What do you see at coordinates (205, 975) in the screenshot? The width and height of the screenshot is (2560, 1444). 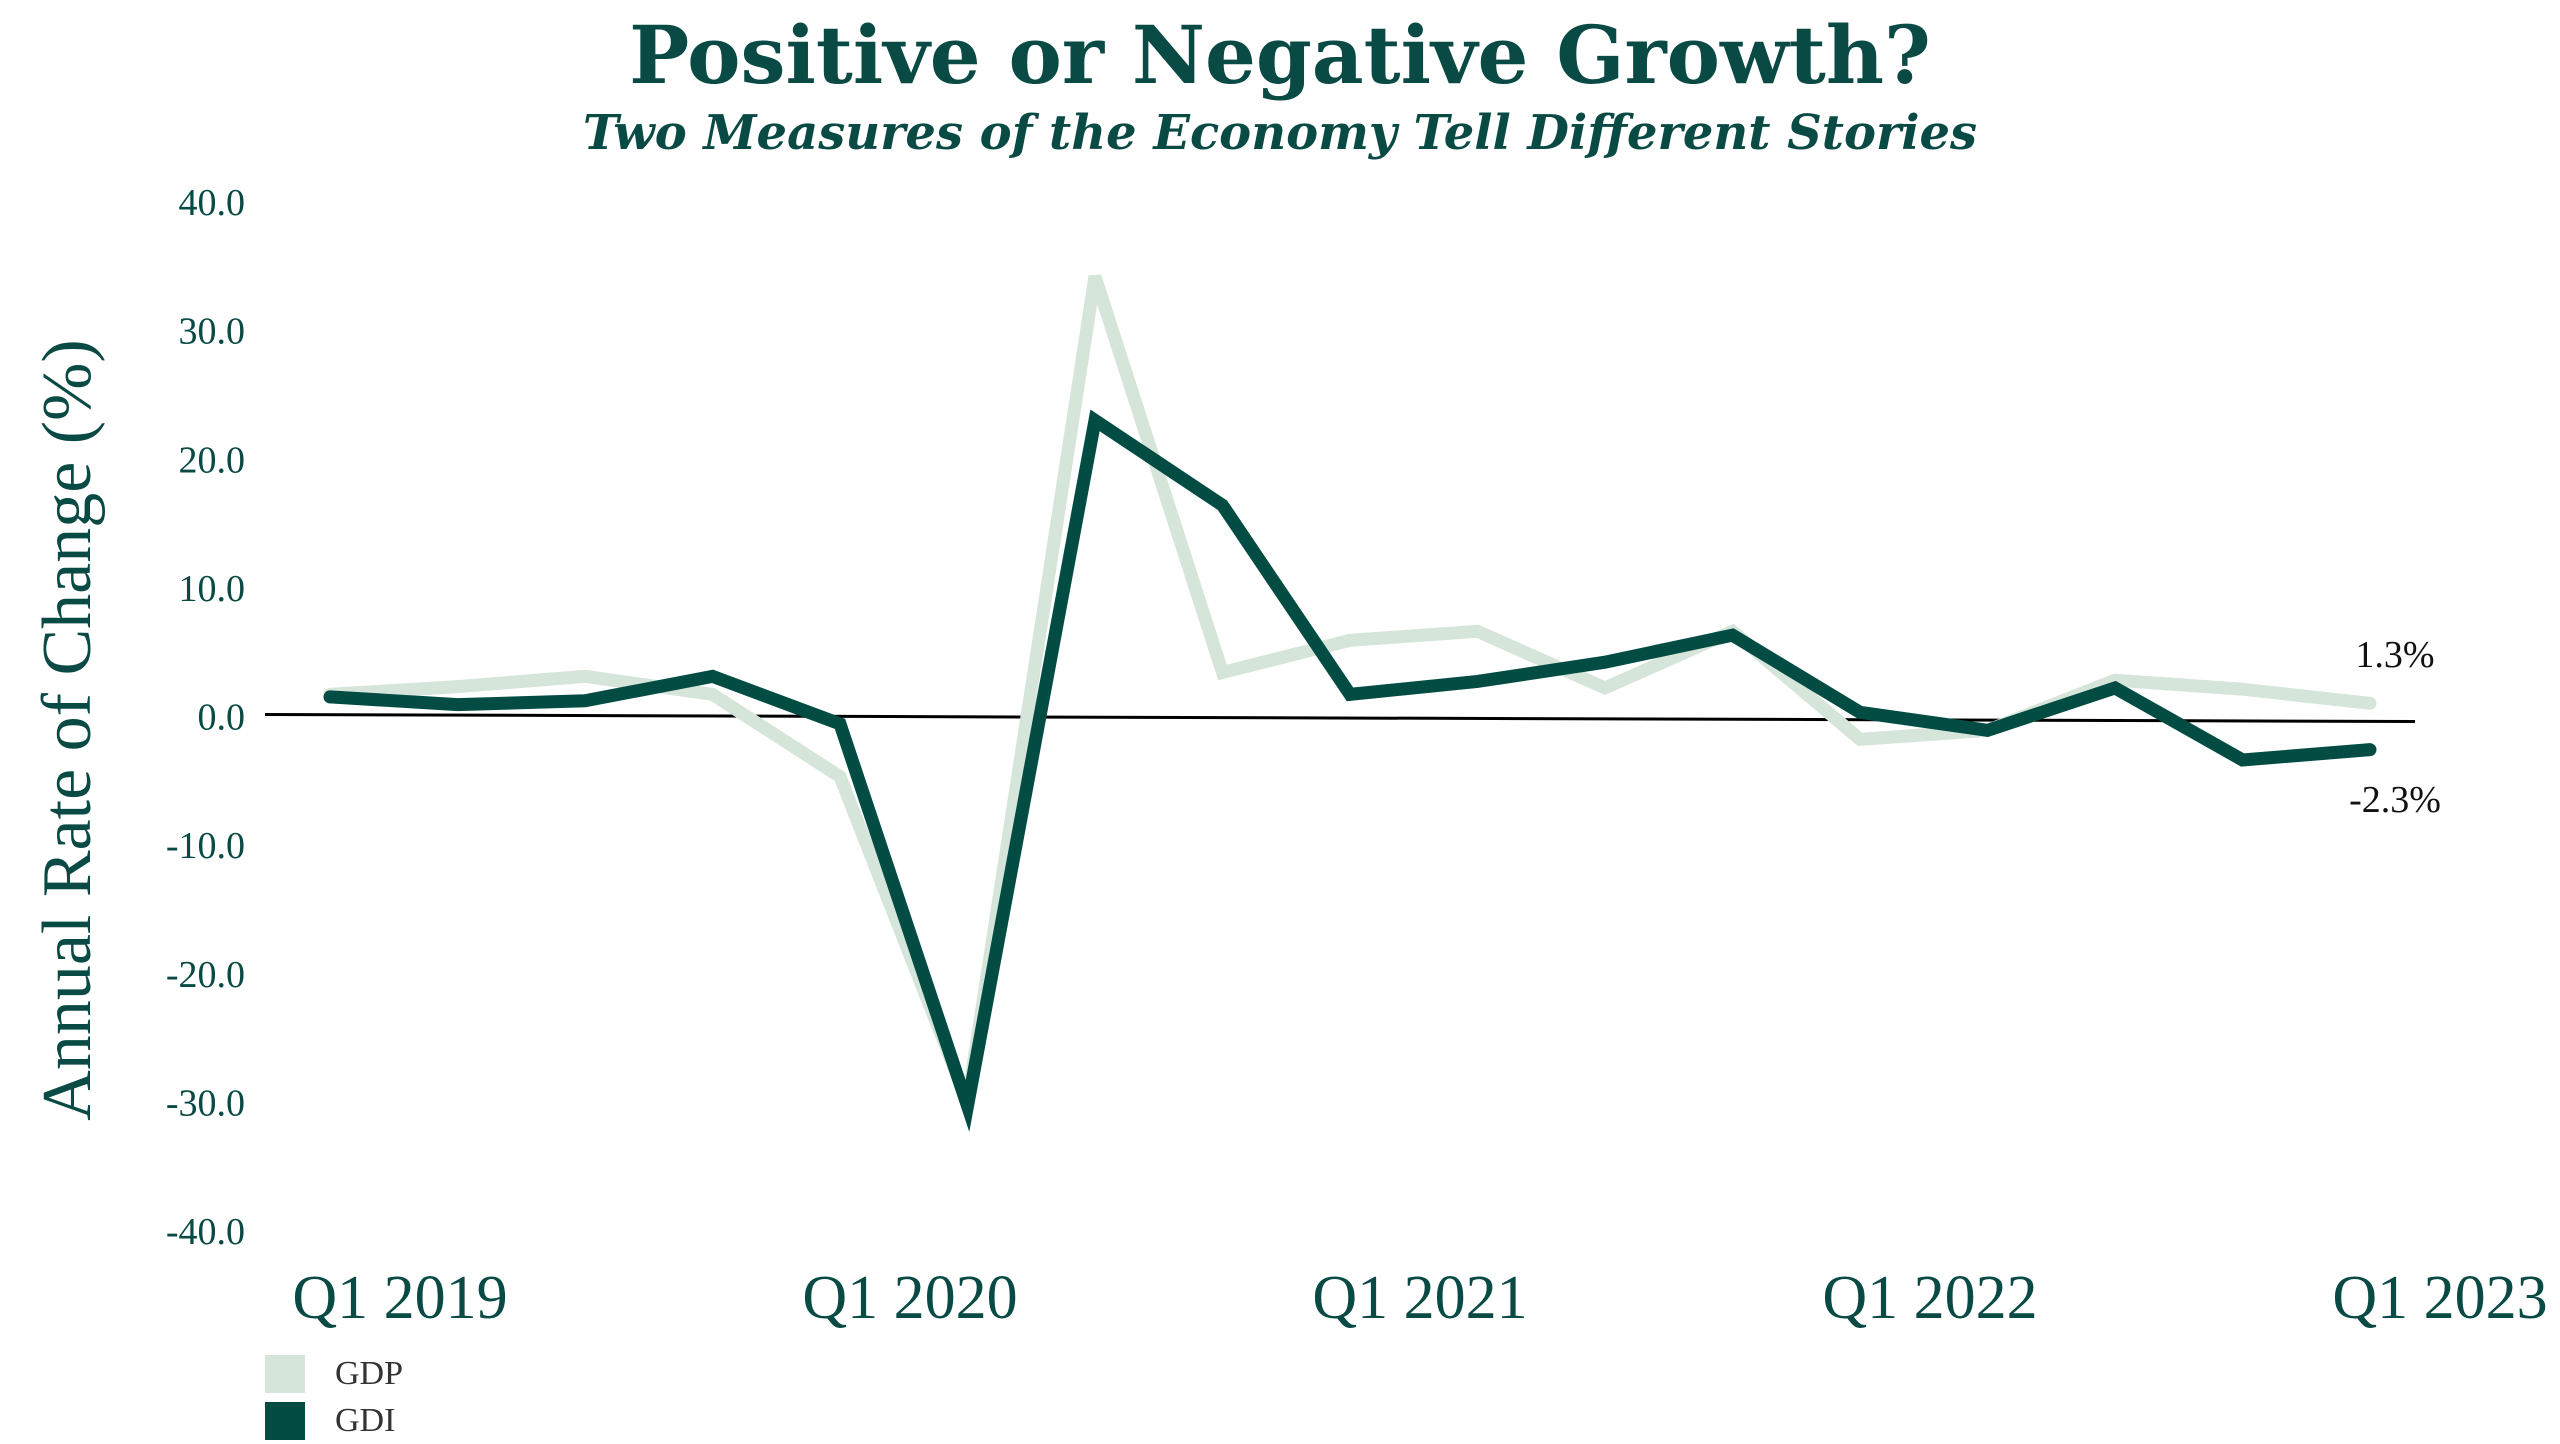 I see `y-tick-label: -20.0` at bounding box center [205, 975].